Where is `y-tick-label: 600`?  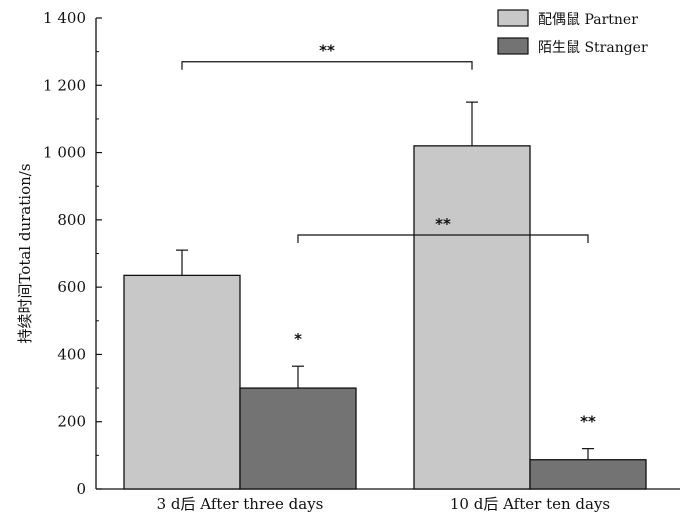
y-tick-label: 600 is located at coordinates (71, 287).